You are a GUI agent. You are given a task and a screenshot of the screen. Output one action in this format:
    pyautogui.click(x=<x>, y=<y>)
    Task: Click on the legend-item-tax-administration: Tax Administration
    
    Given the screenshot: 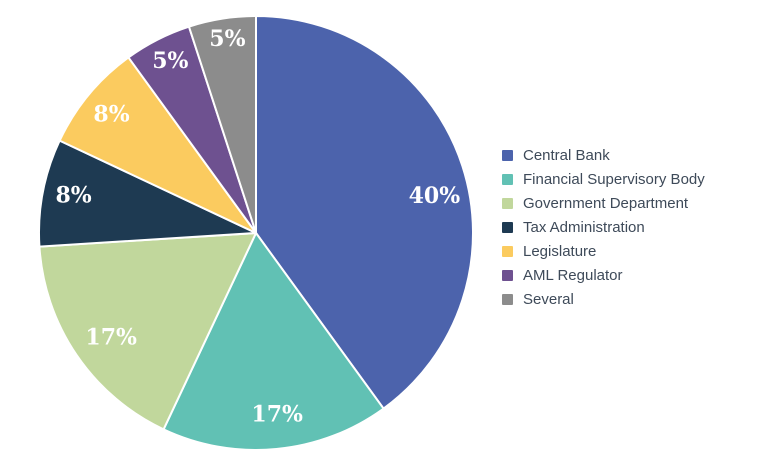 What is the action you would take?
    pyautogui.click(x=603, y=227)
    